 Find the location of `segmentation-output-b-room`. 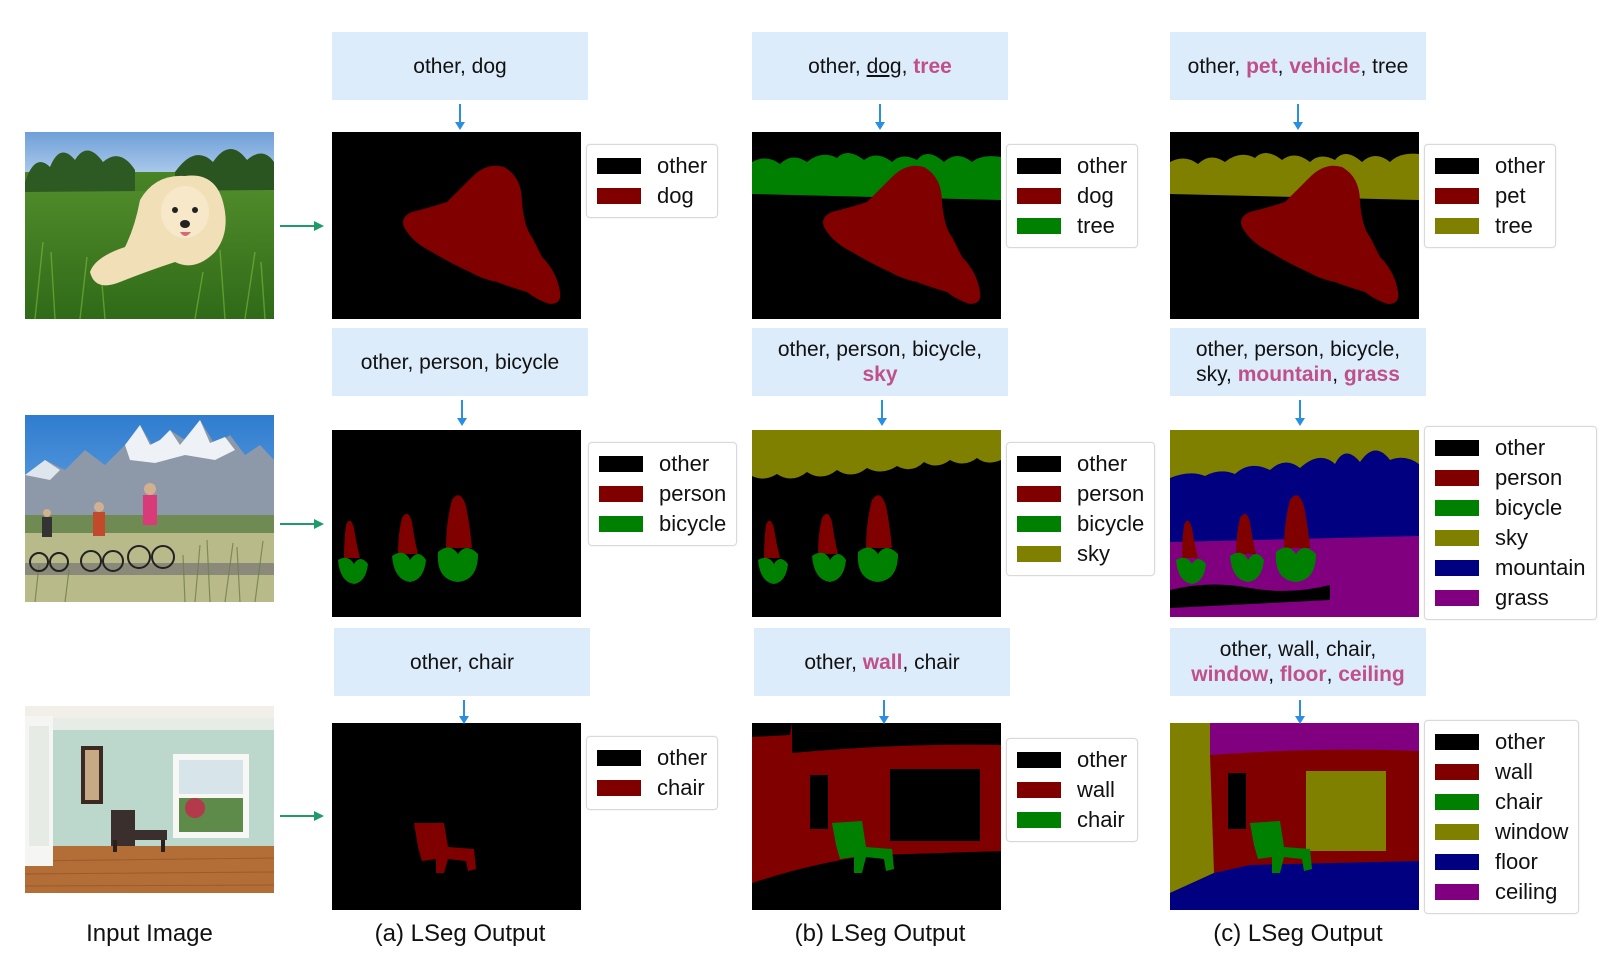

segmentation-output-b-room is located at coordinates (876, 816).